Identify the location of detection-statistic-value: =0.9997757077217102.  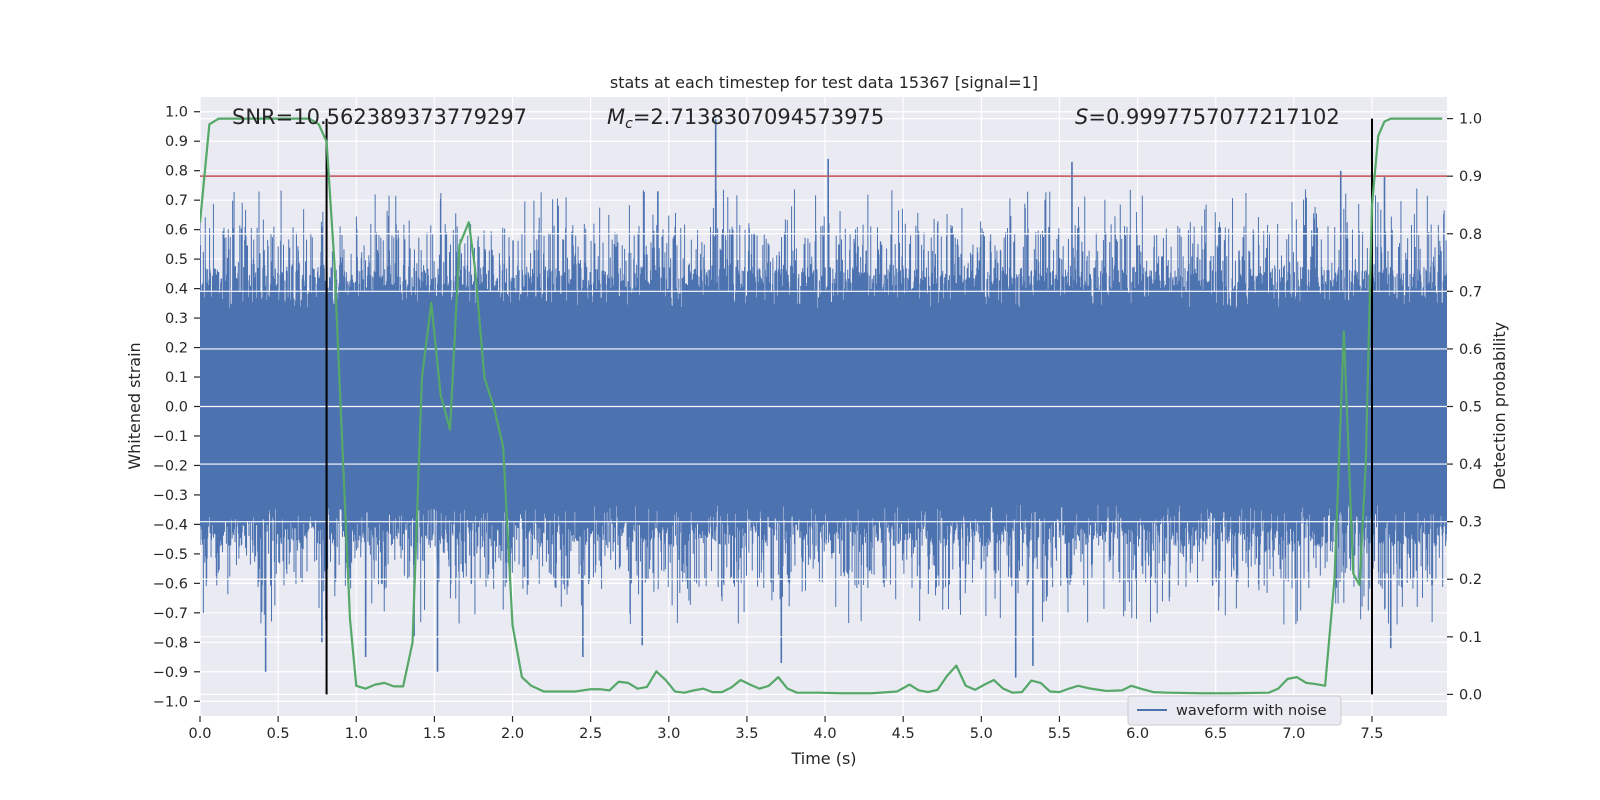
(1213, 117).